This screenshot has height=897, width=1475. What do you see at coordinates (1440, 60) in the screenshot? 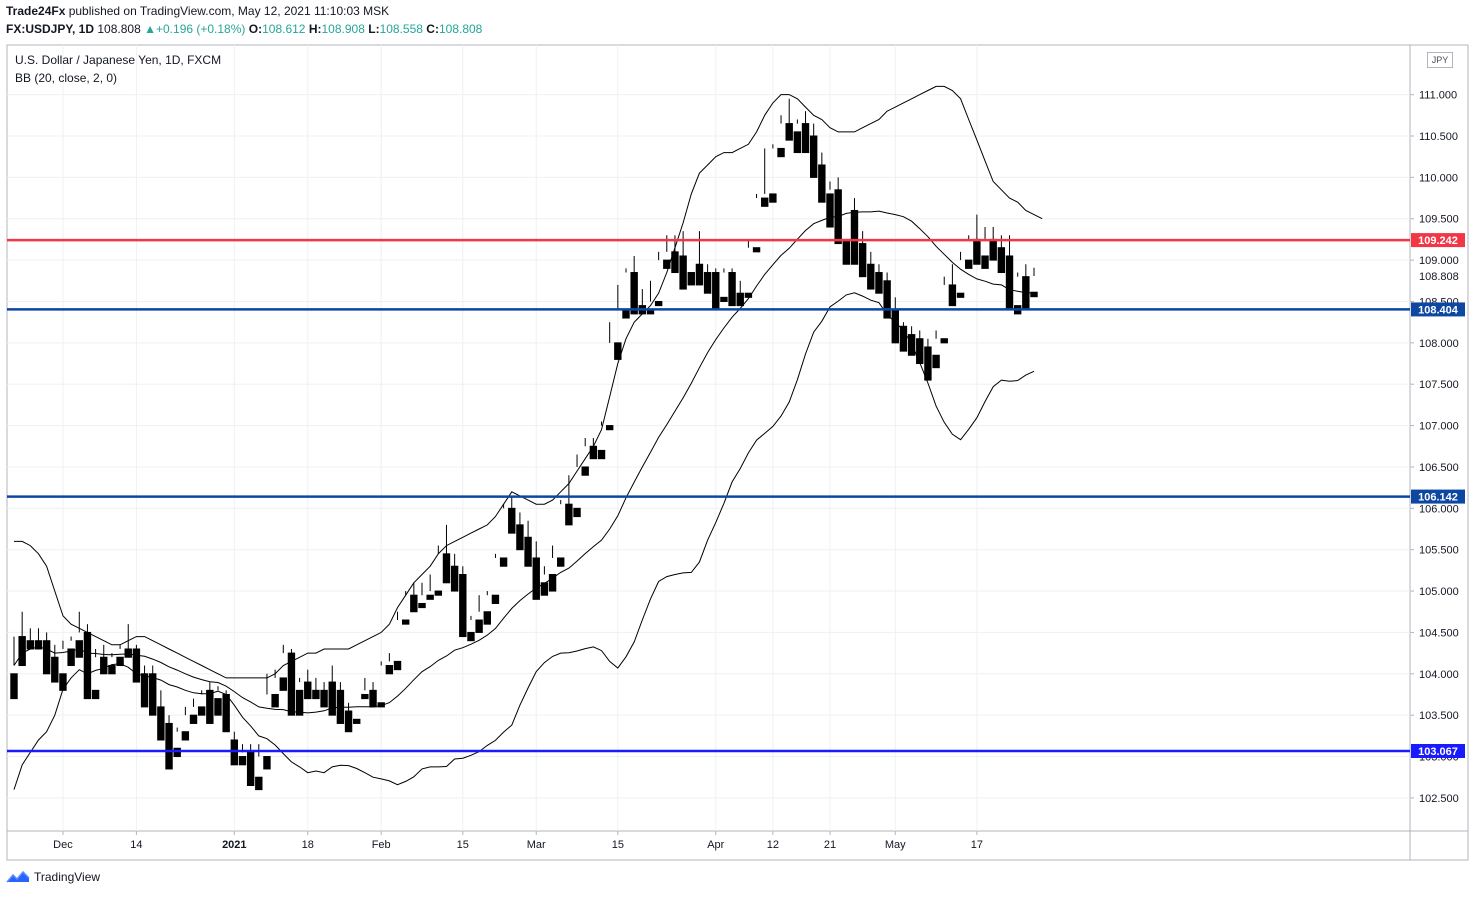
I see `currency-tag: JPY` at bounding box center [1440, 60].